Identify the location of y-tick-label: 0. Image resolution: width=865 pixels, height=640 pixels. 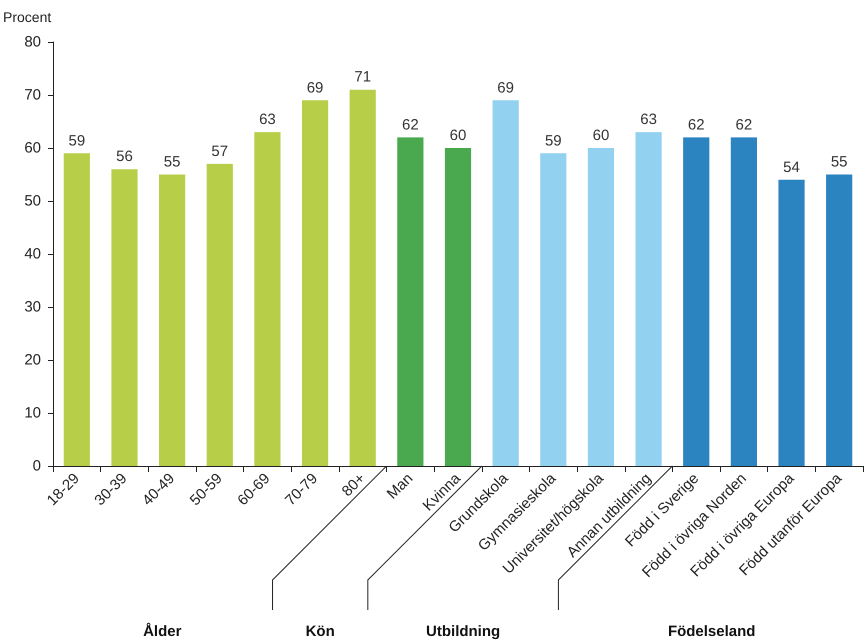
(36, 466).